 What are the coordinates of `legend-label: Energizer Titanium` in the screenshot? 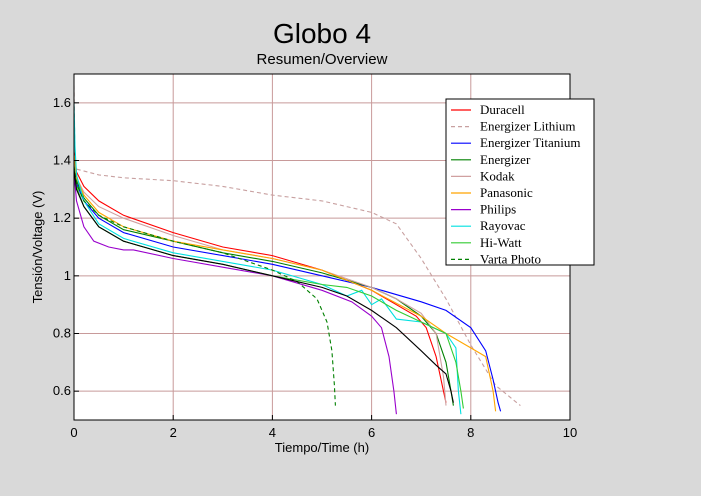 It's located at (530, 142).